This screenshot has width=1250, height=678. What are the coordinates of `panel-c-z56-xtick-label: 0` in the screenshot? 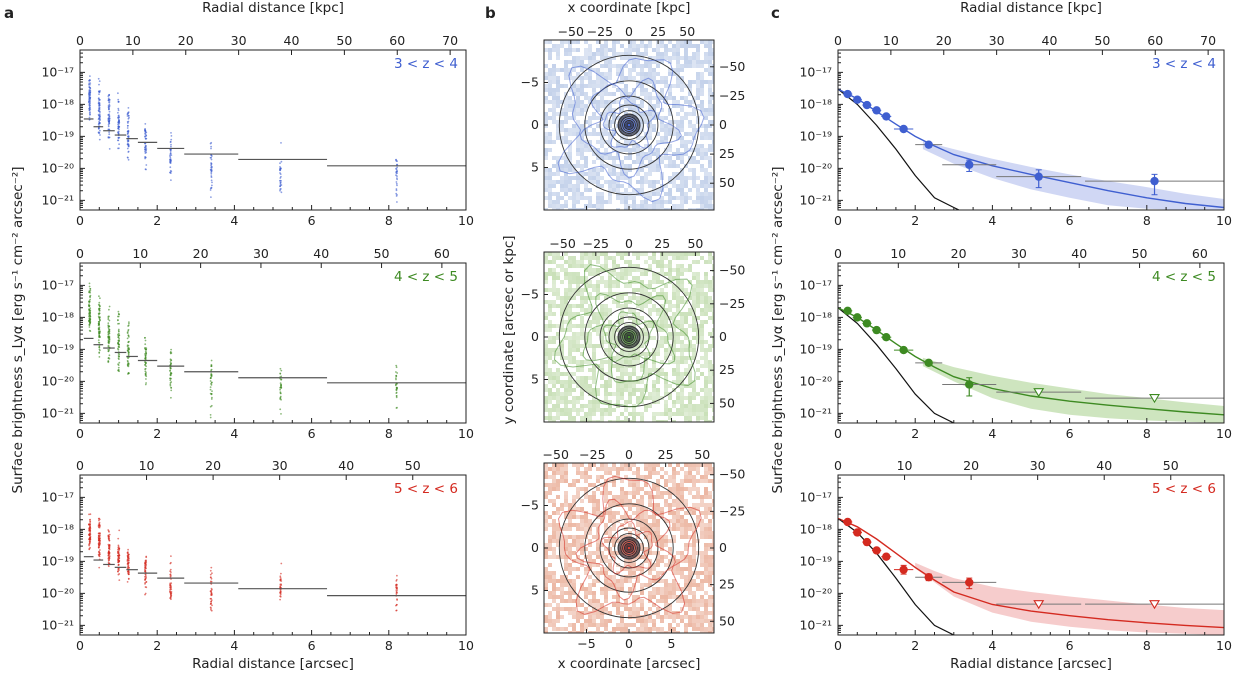 It's located at (838, 645).